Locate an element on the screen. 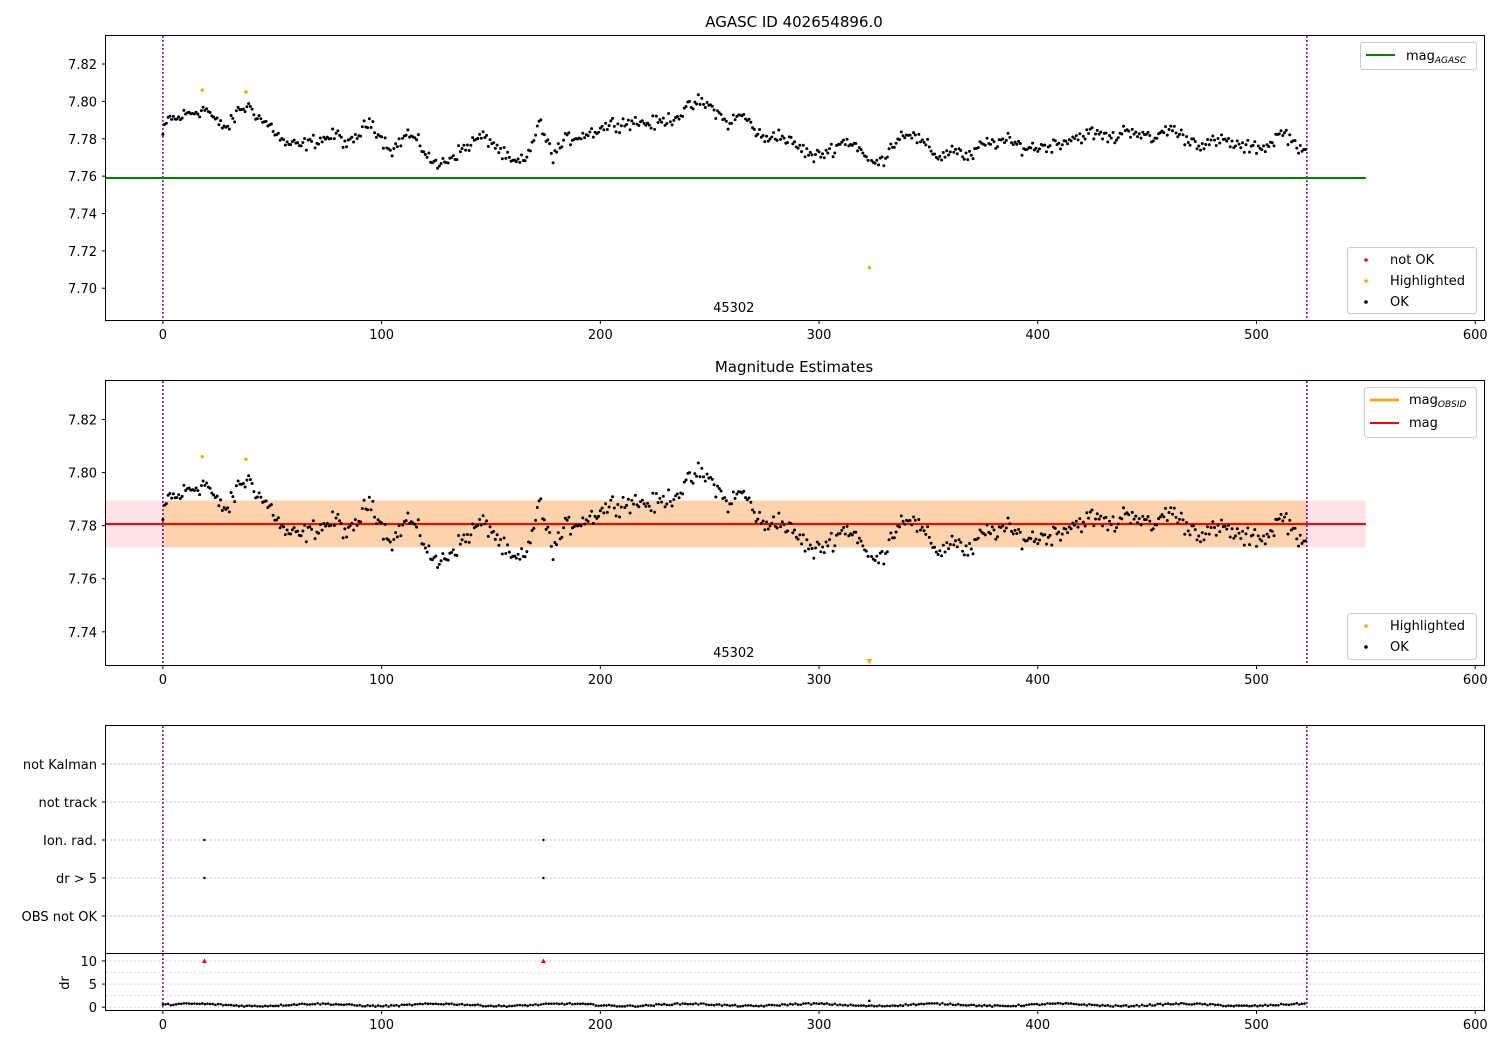  dr-clipped-marker is located at coordinates (543, 960).